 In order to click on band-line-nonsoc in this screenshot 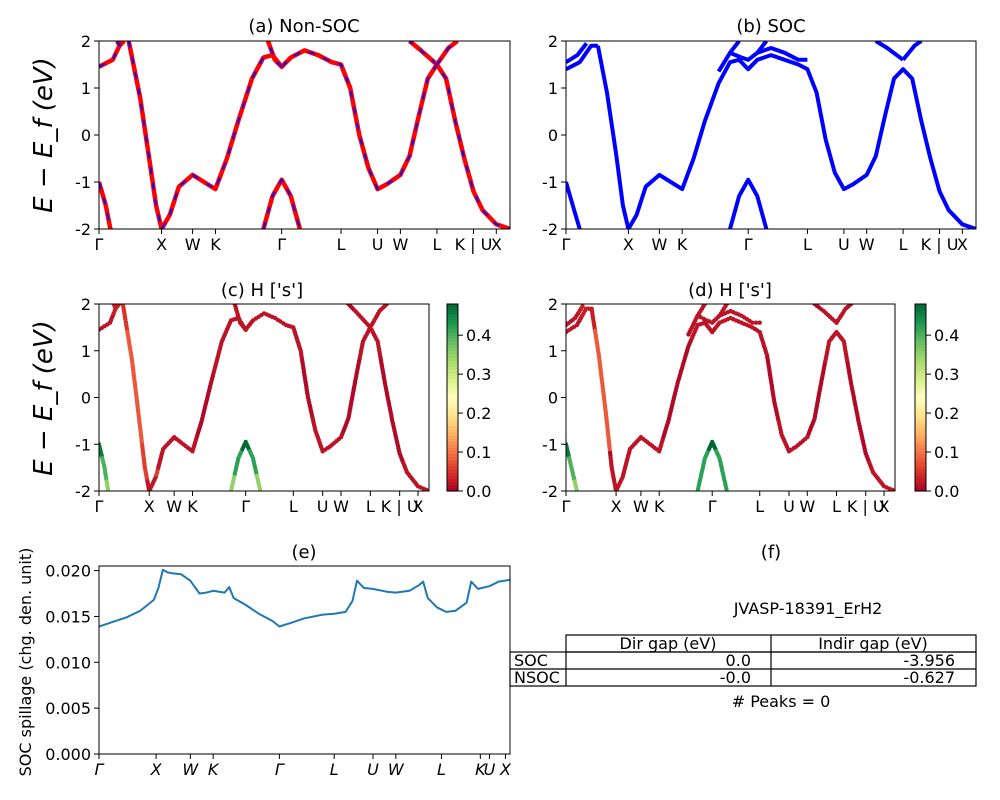, I will do `click(106, 205)`.